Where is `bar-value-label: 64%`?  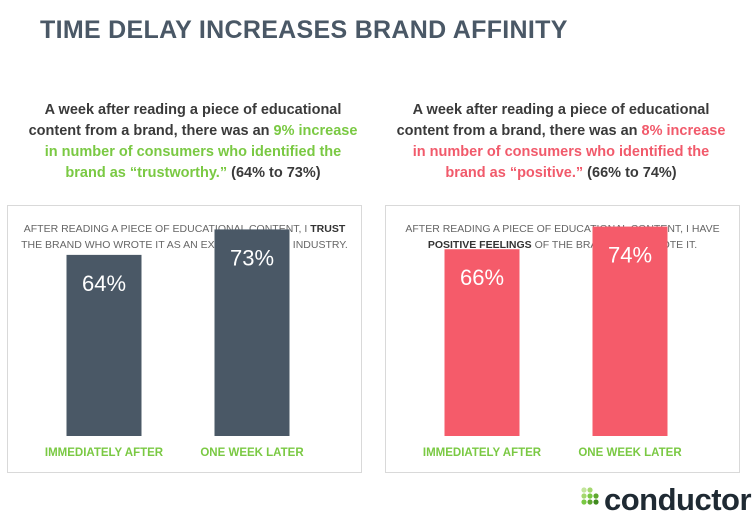
bar-value-label: 64% is located at coordinates (104, 283).